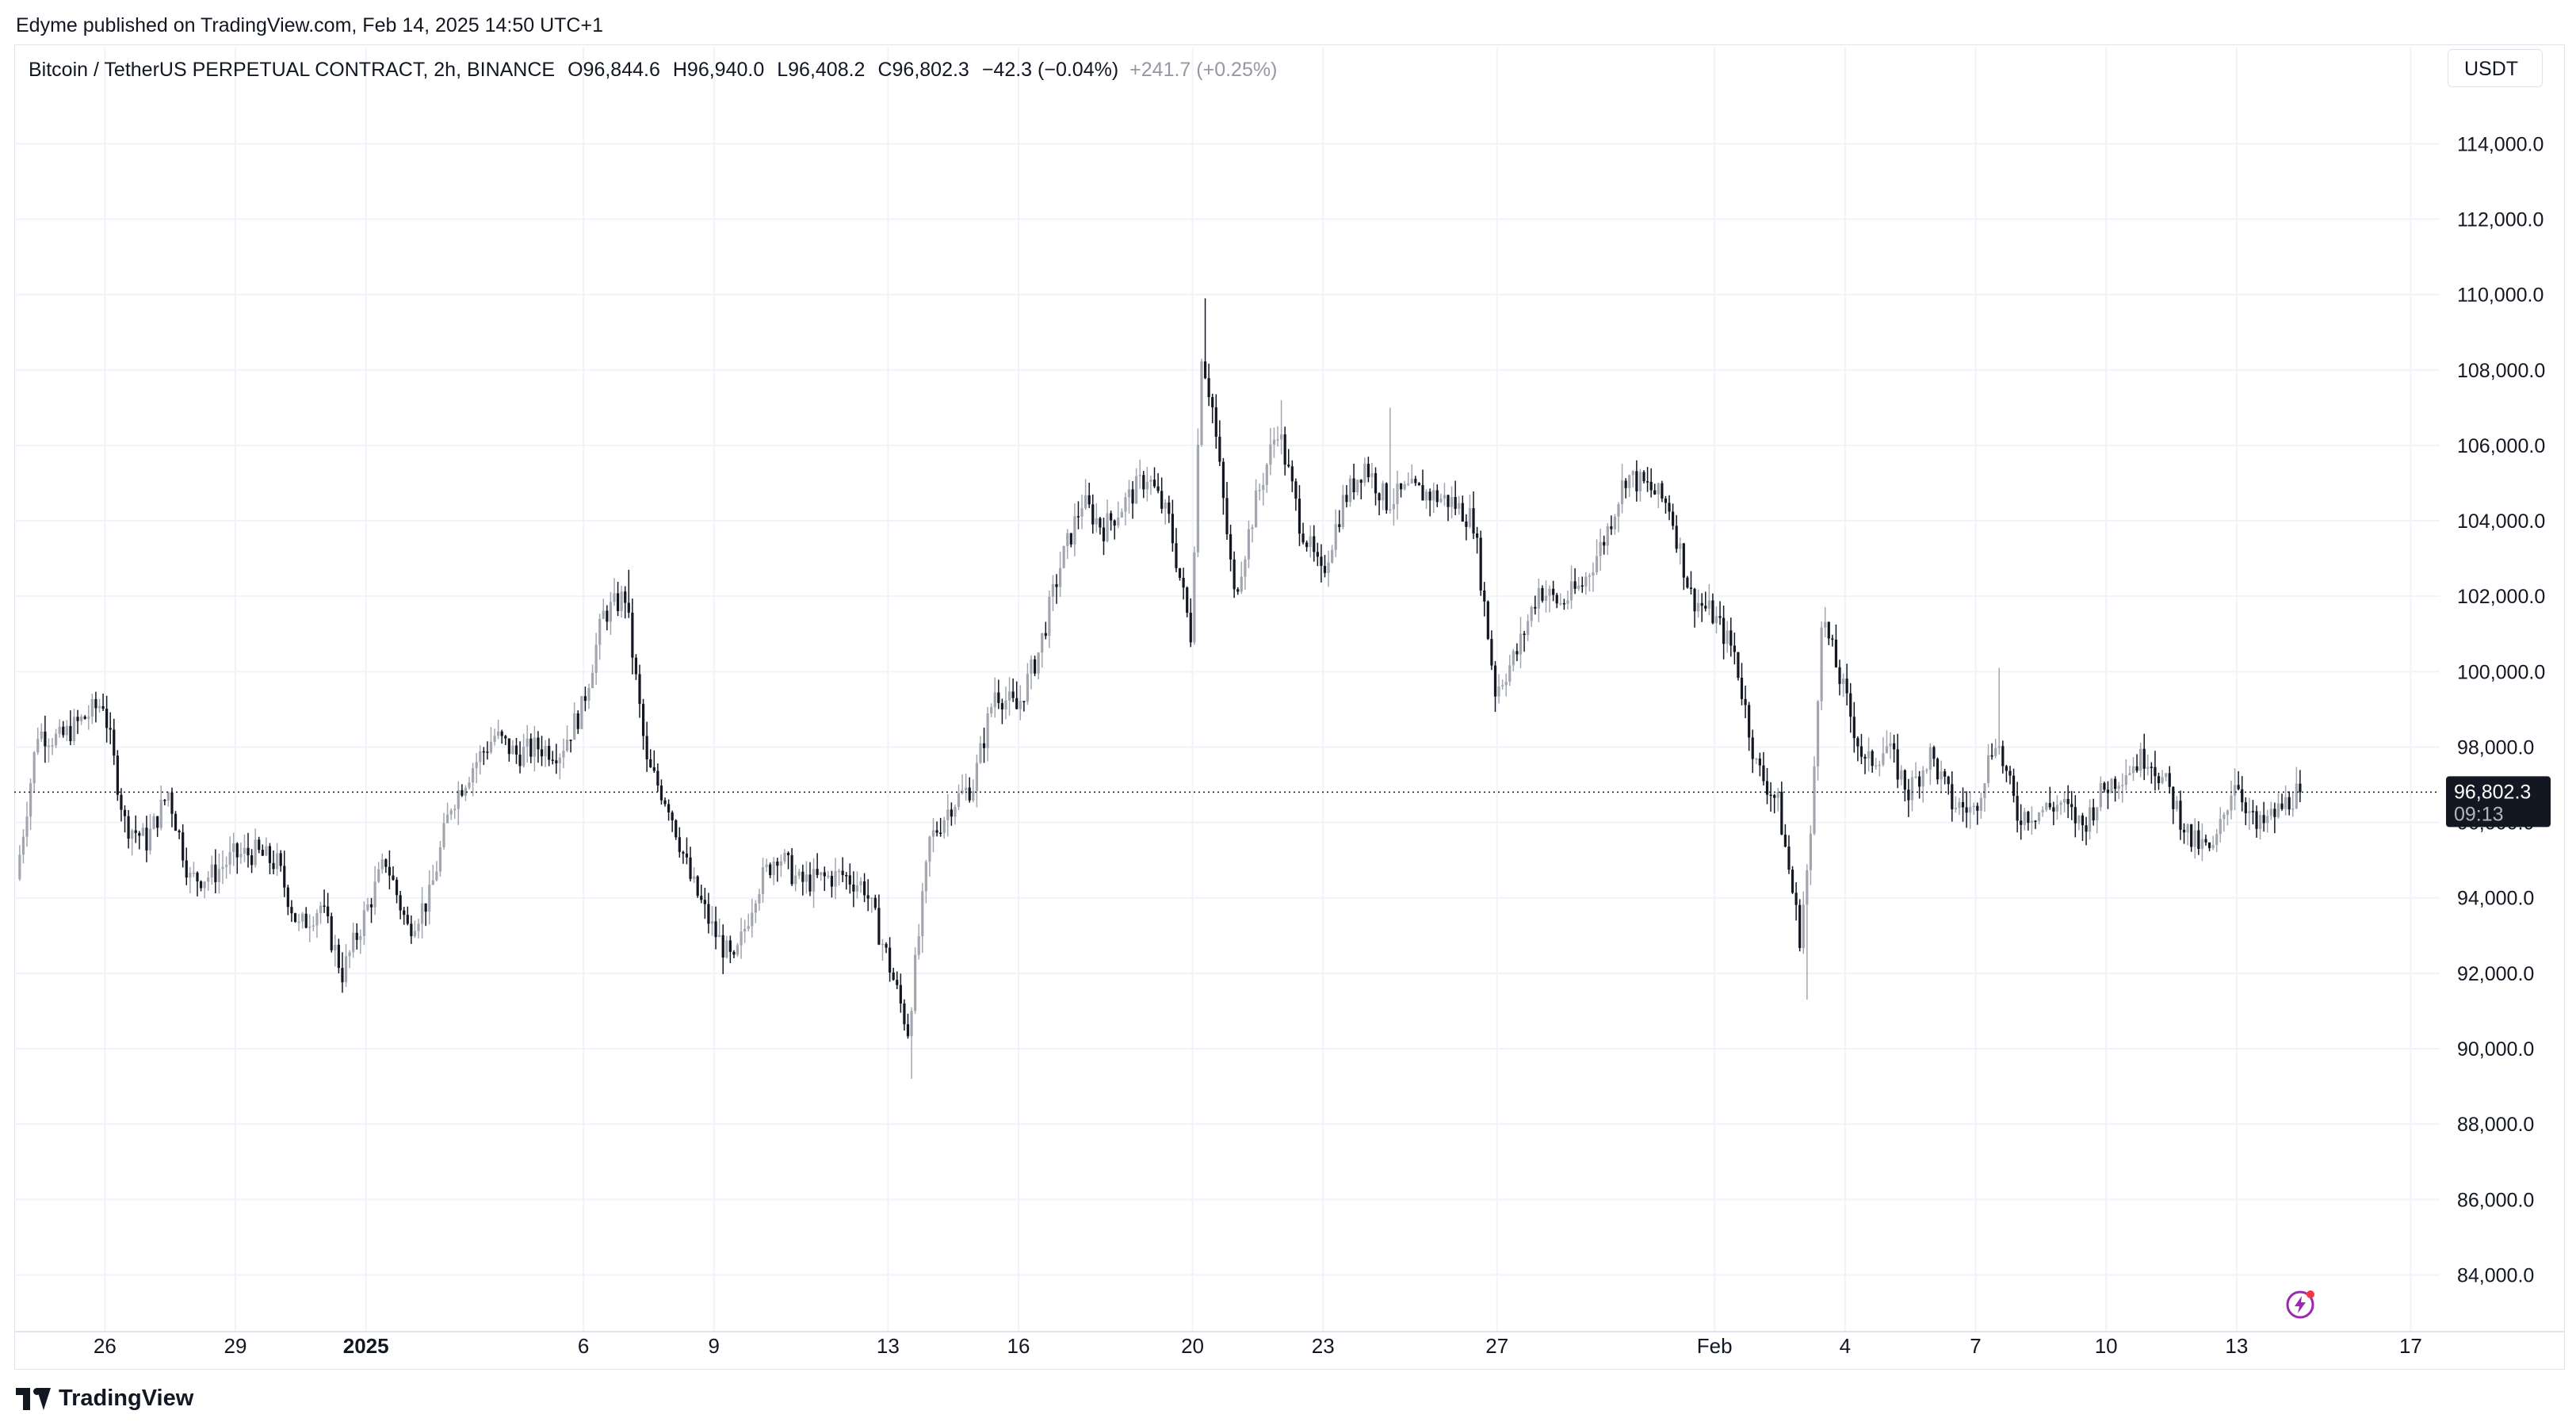 The width and height of the screenshot is (2576, 1422). I want to click on x-tick-label: 2025, so click(366, 1346).